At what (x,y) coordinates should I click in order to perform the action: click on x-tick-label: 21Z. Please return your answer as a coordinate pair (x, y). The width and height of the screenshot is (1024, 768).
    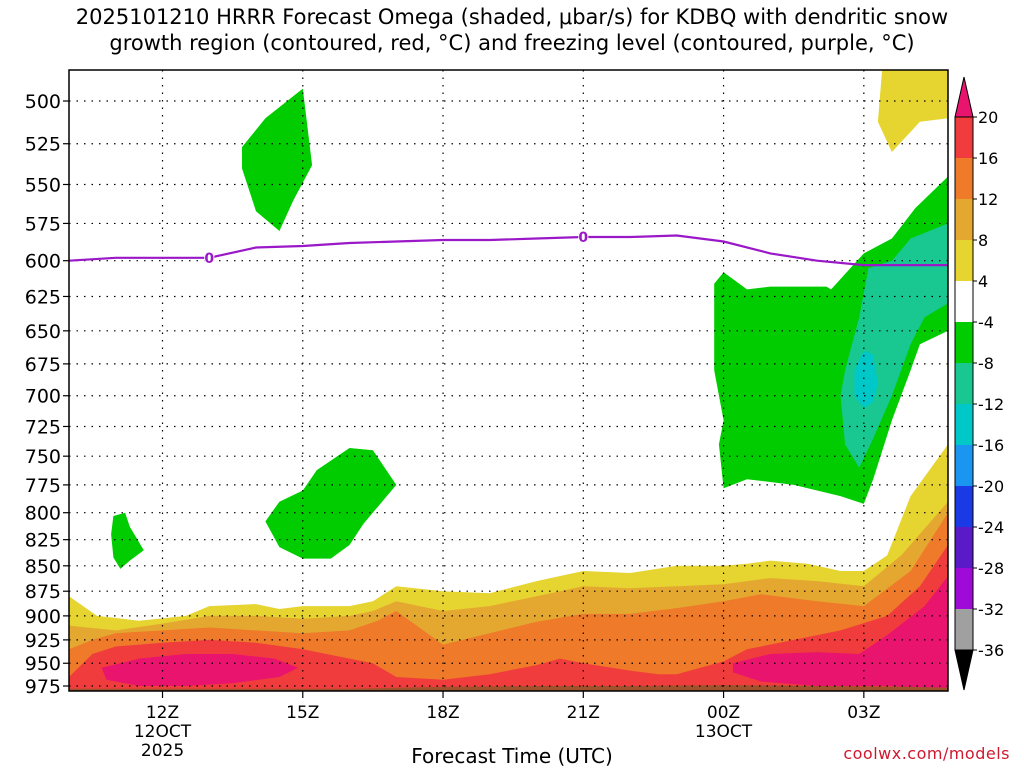
    Looking at the image, I should click on (583, 713).